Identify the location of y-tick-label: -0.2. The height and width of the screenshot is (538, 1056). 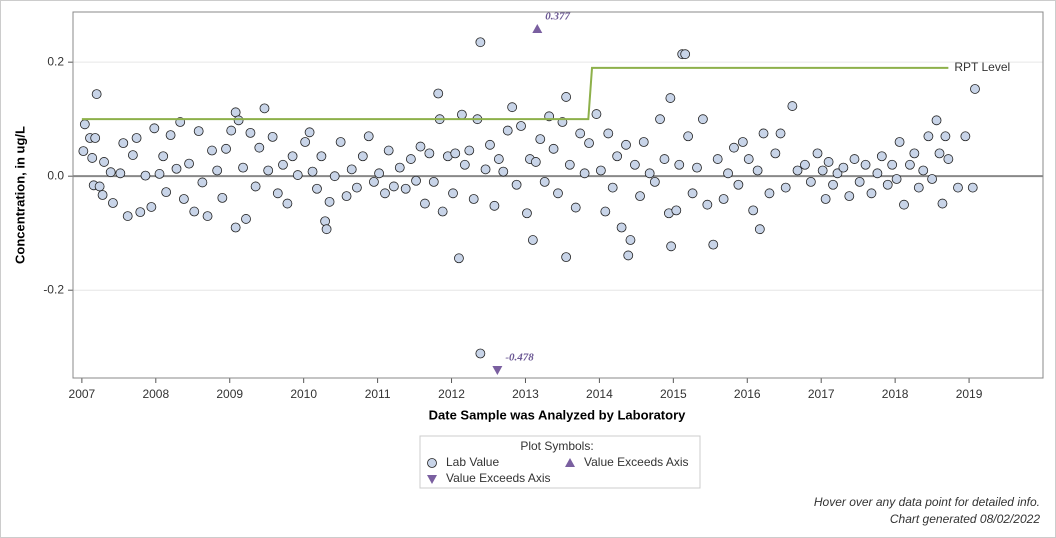
(53, 289).